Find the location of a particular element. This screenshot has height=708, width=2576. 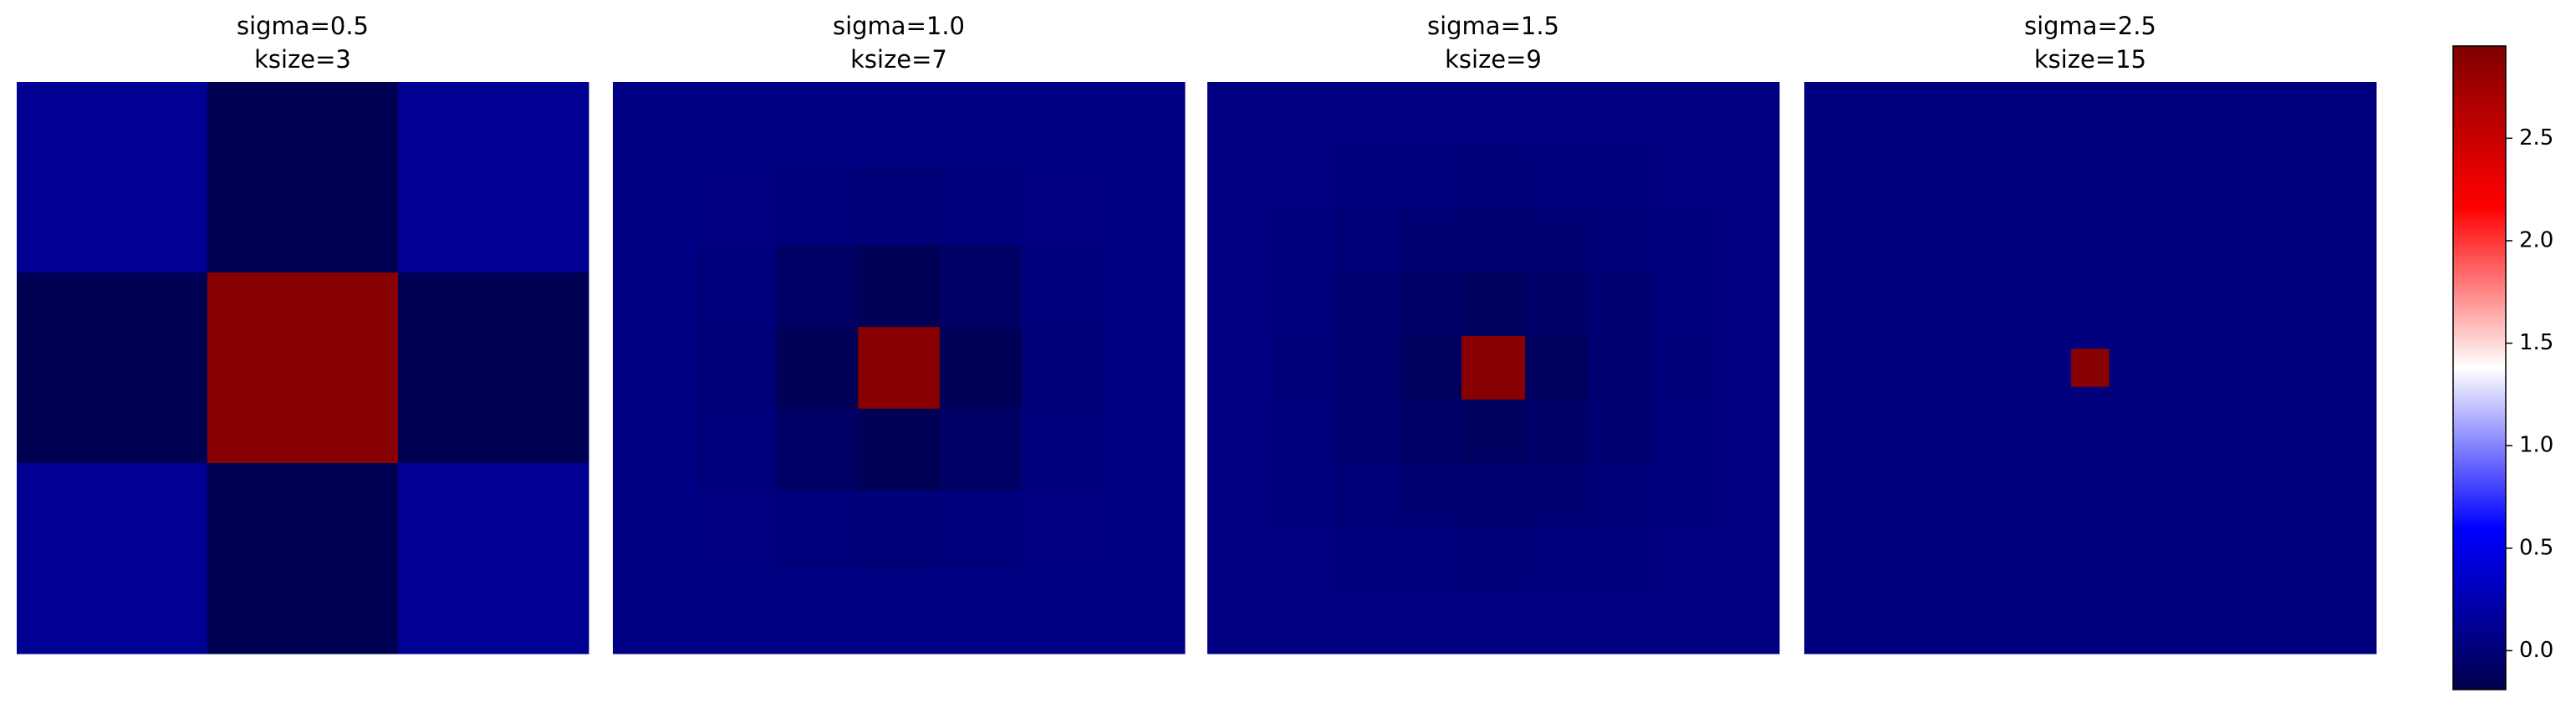

colorbar-tick-label: 1.0 is located at coordinates (2536, 445).